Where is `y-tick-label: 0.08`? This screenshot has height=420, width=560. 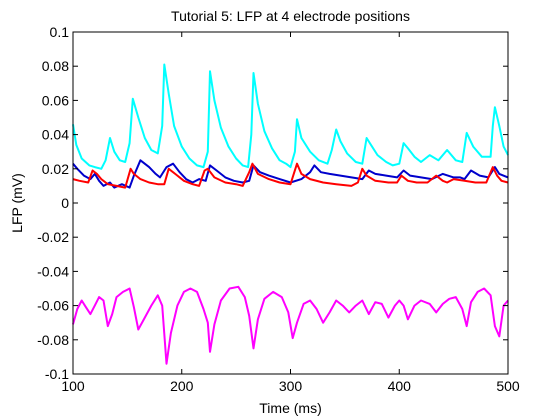
y-tick-label: 0.08 is located at coordinates (55, 66).